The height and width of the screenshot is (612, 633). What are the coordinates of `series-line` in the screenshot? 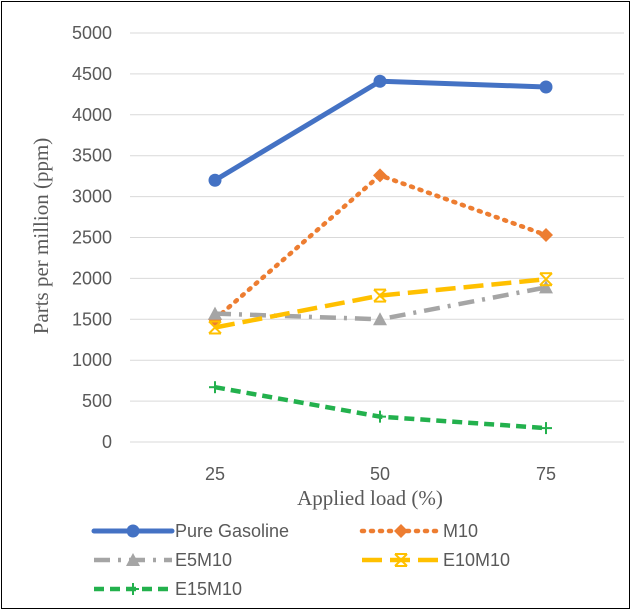 It's located at (380, 130).